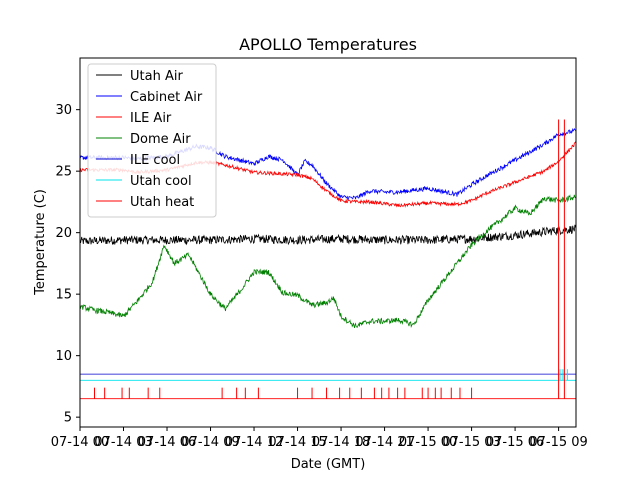 This screenshot has height=480, width=640. I want to click on legend-item: Utah cool, so click(144, 181).